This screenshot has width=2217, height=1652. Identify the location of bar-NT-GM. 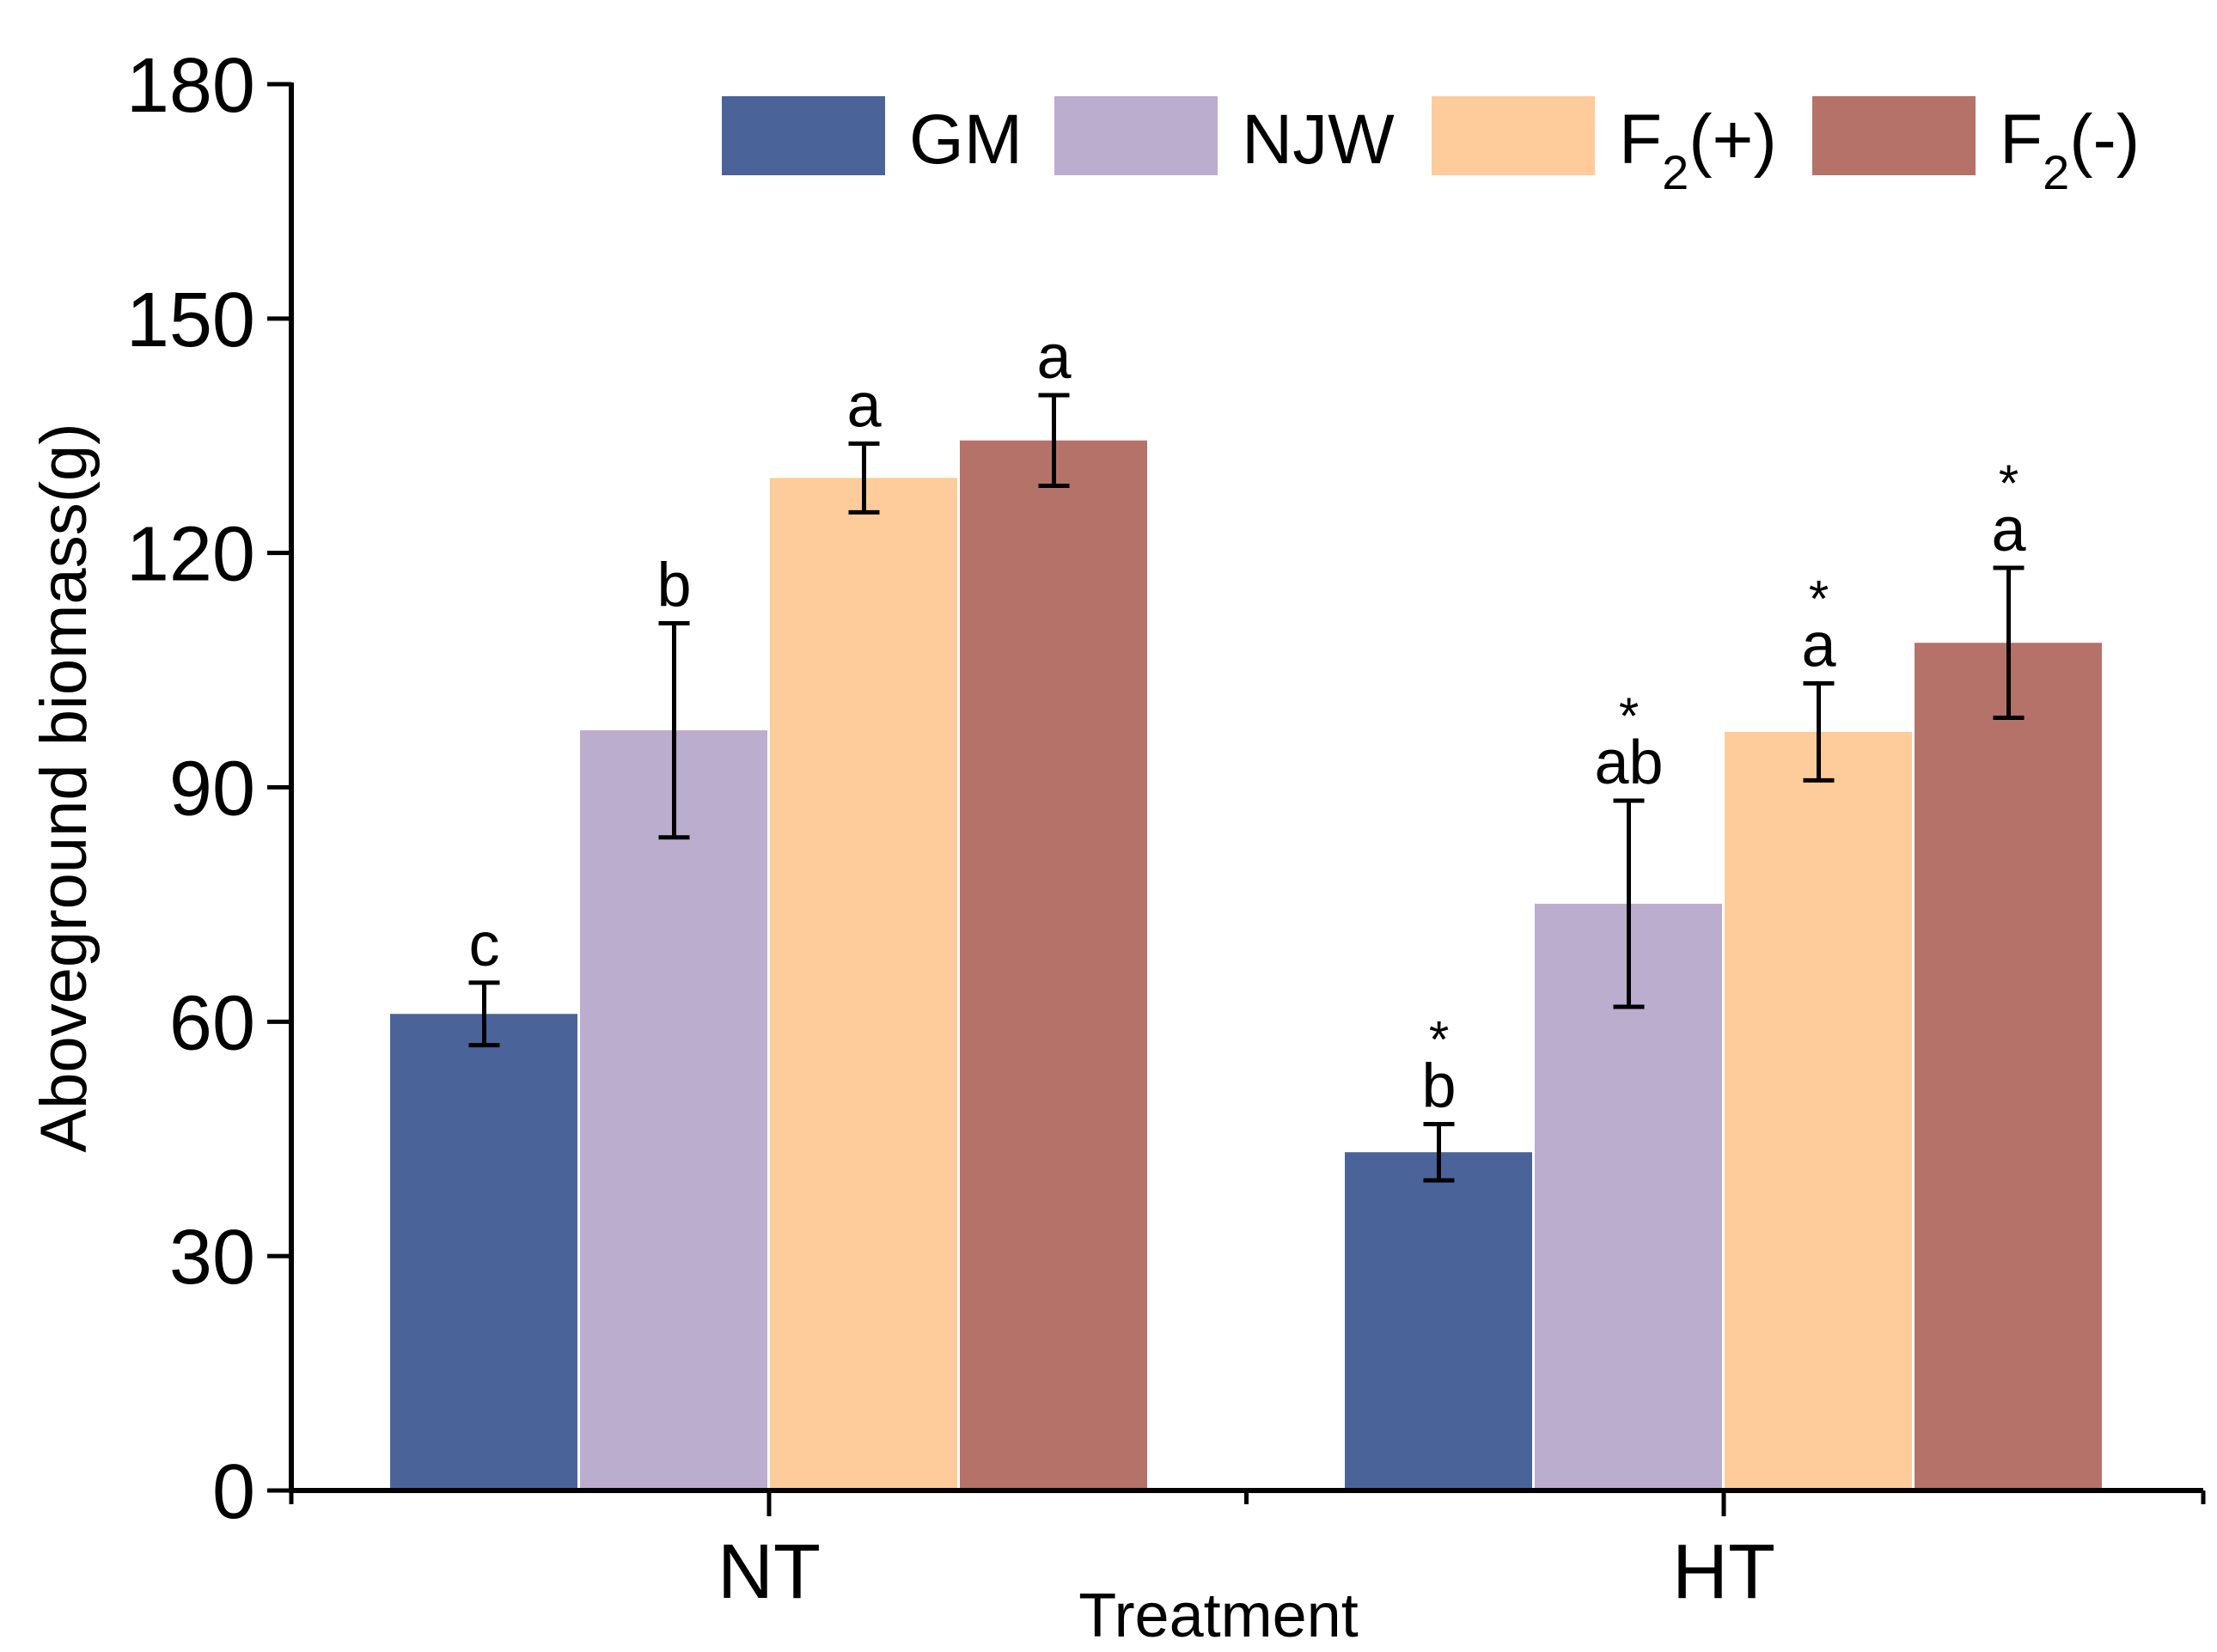
(483, 1252).